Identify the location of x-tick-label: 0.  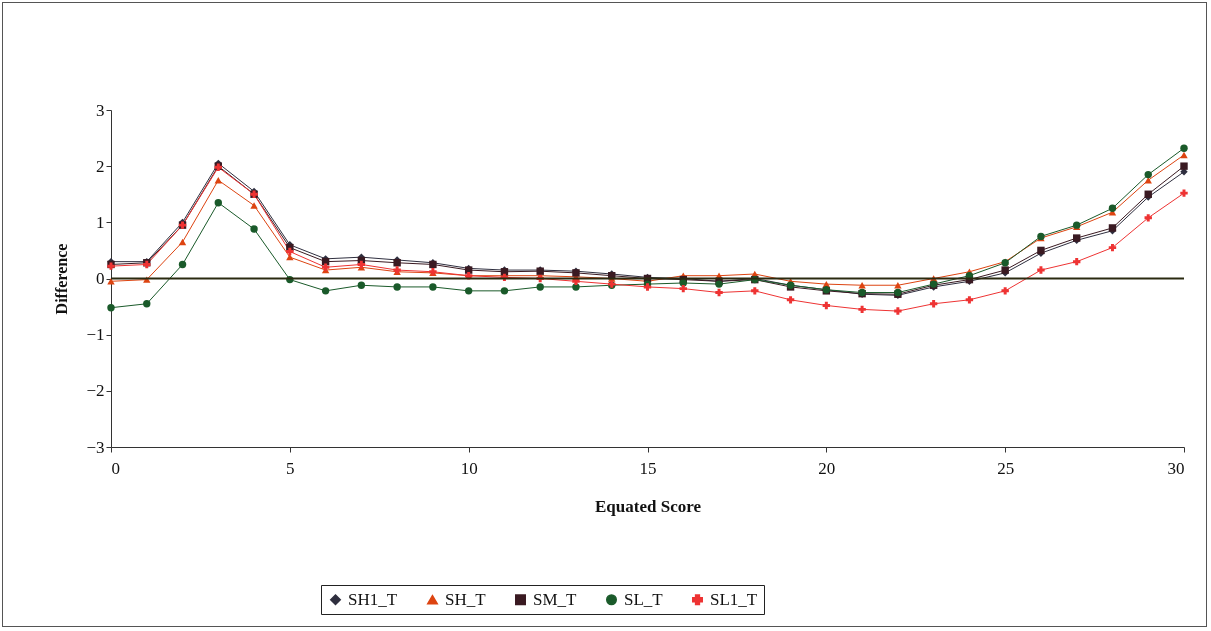
(115, 468).